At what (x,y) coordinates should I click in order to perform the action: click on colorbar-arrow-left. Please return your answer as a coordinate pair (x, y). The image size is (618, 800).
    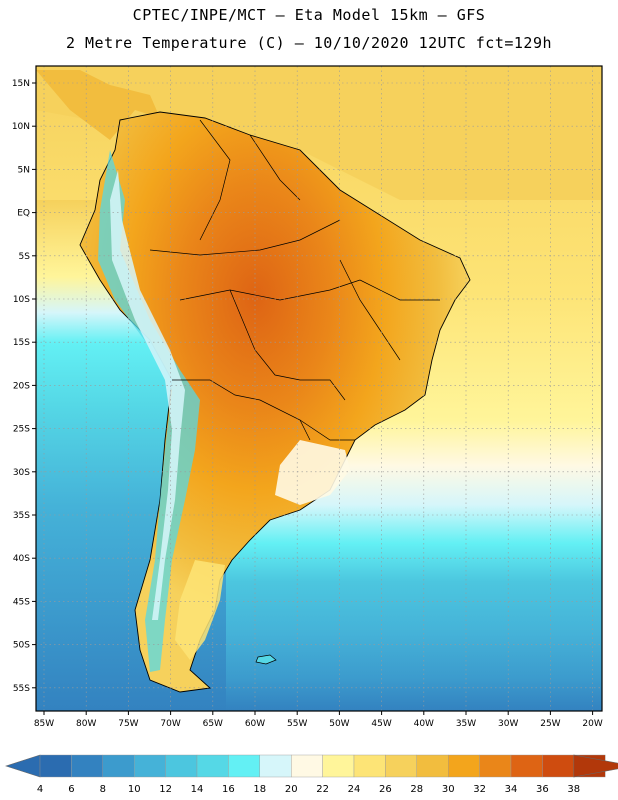
    Looking at the image, I should click on (23, 766).